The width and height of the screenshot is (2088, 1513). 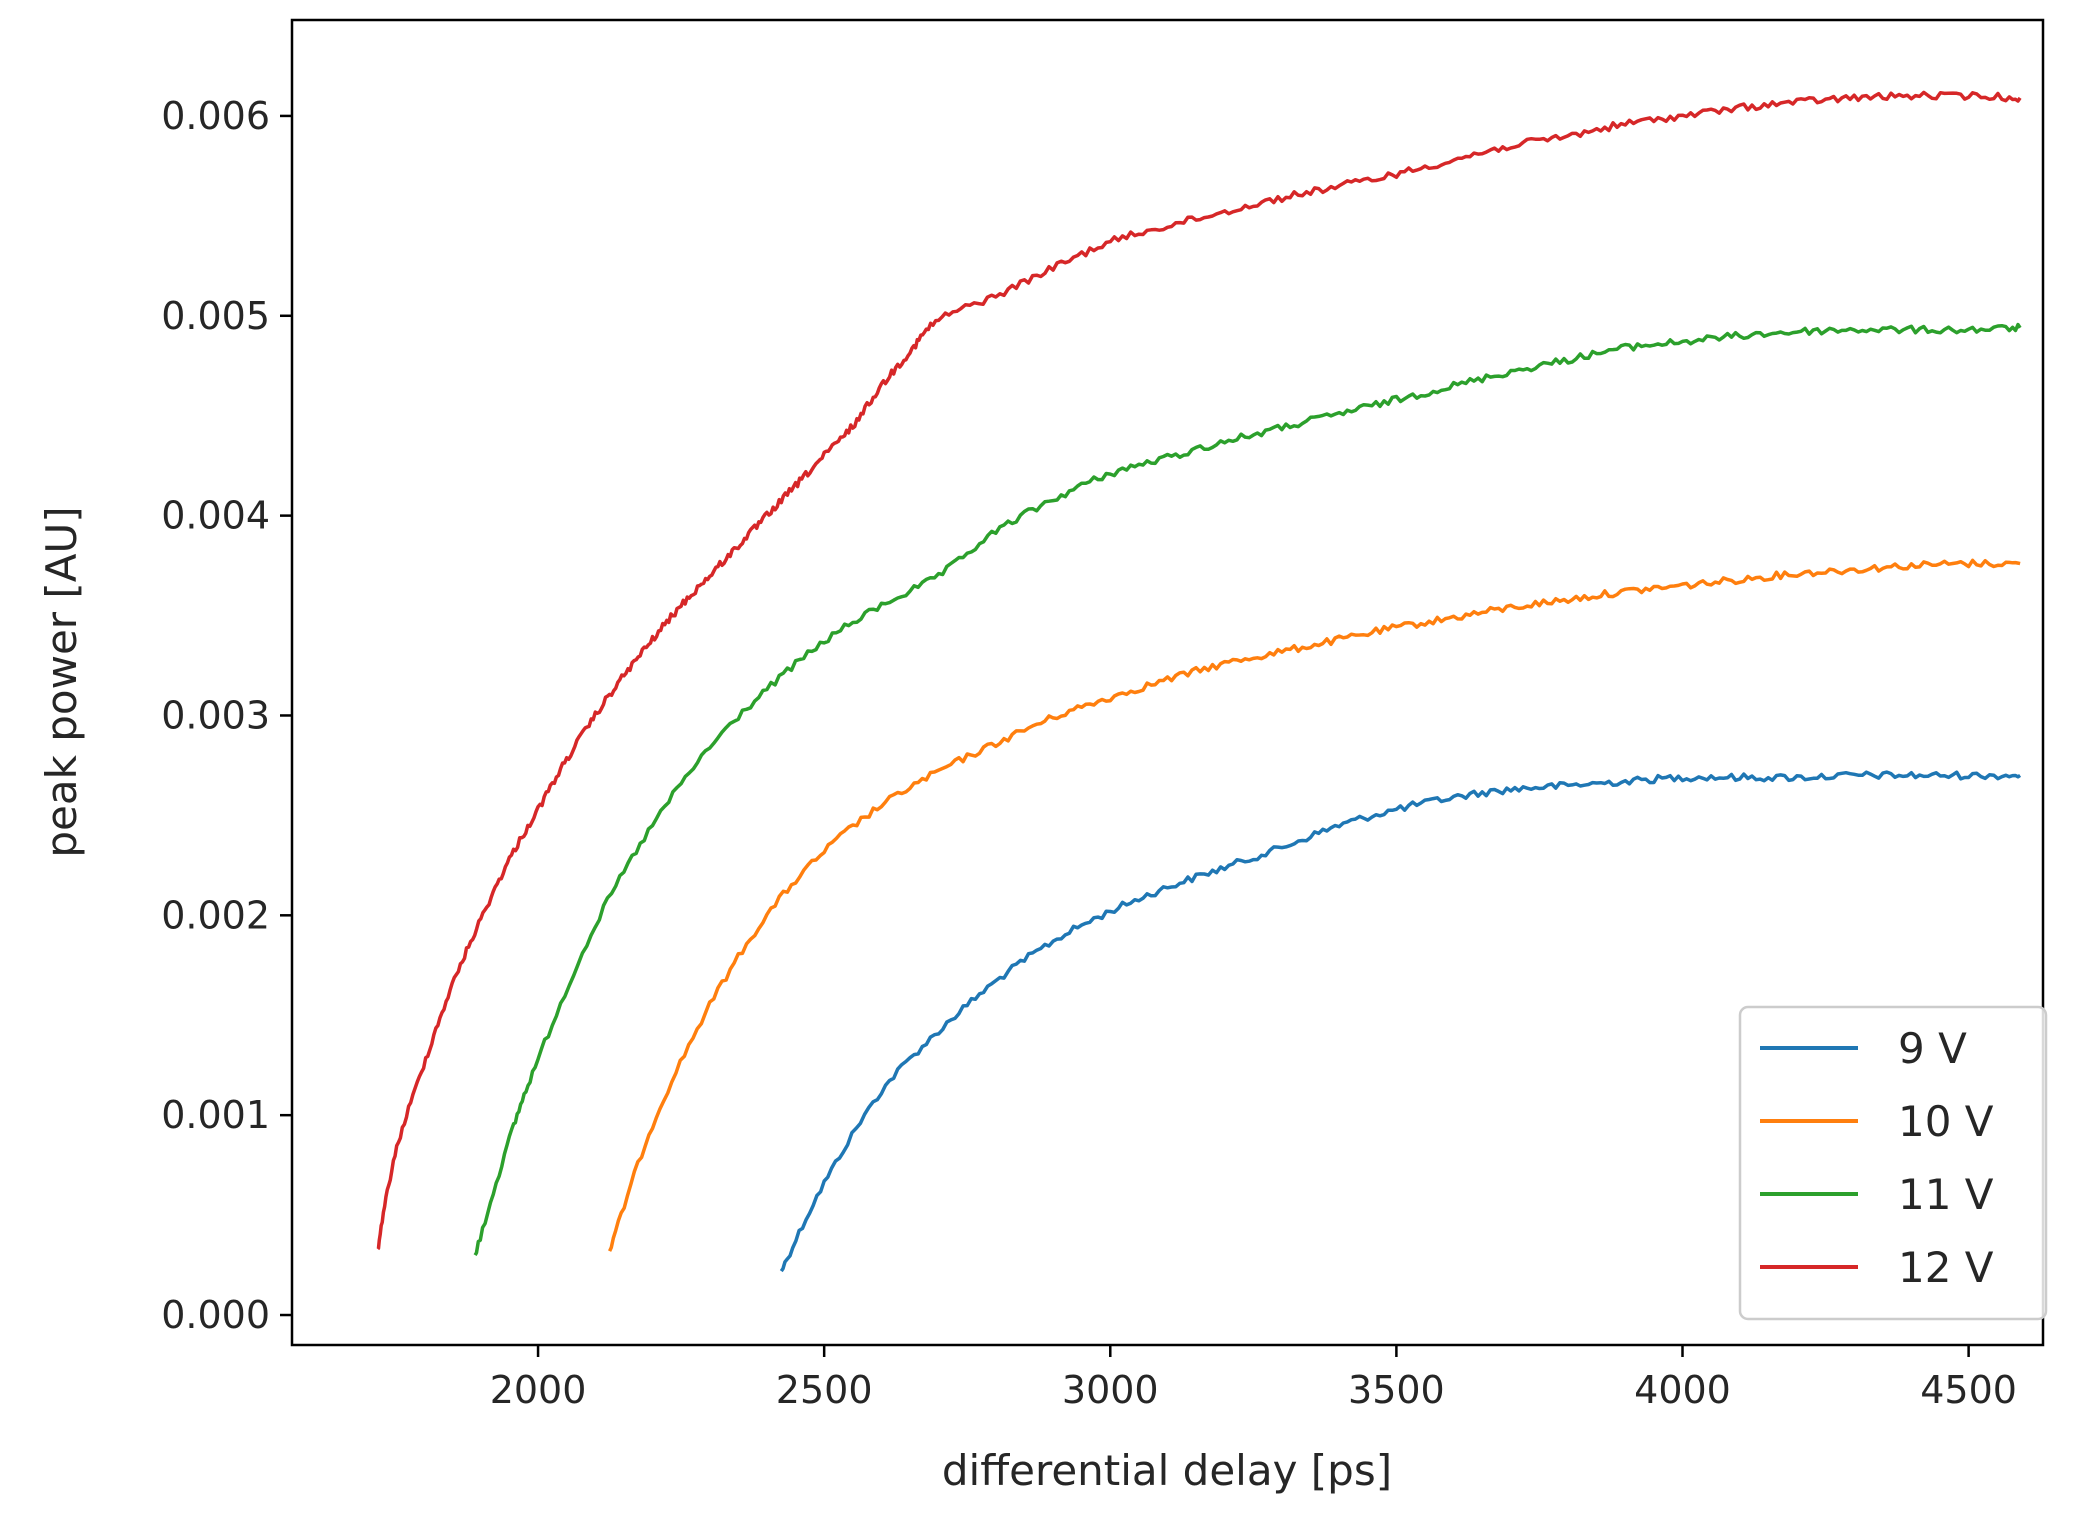 What do you see at coordinates (1946, 1194) in the screenshot?
I see `legend-label: 11 V` at bounding box center [1946, 1194].